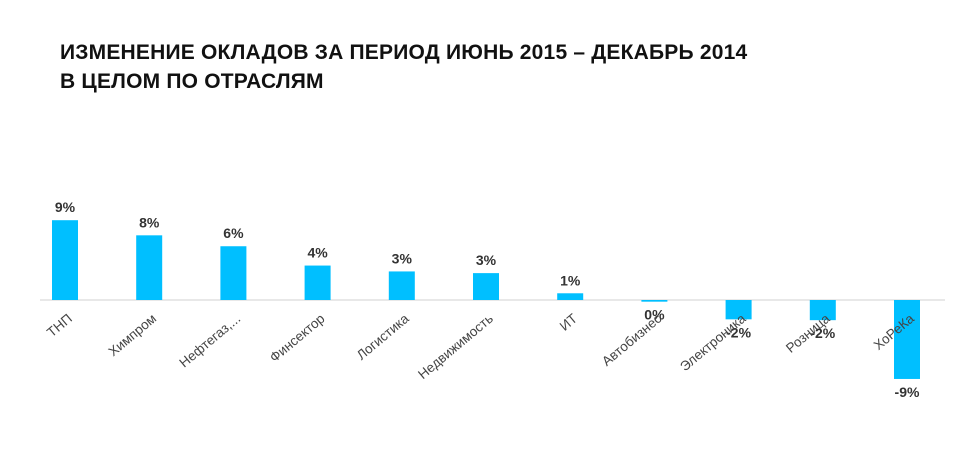 Image resolution: width=960 pixels, height=460 pixels. I want to click on category-label-4: Финсектор, so click(297, 338).